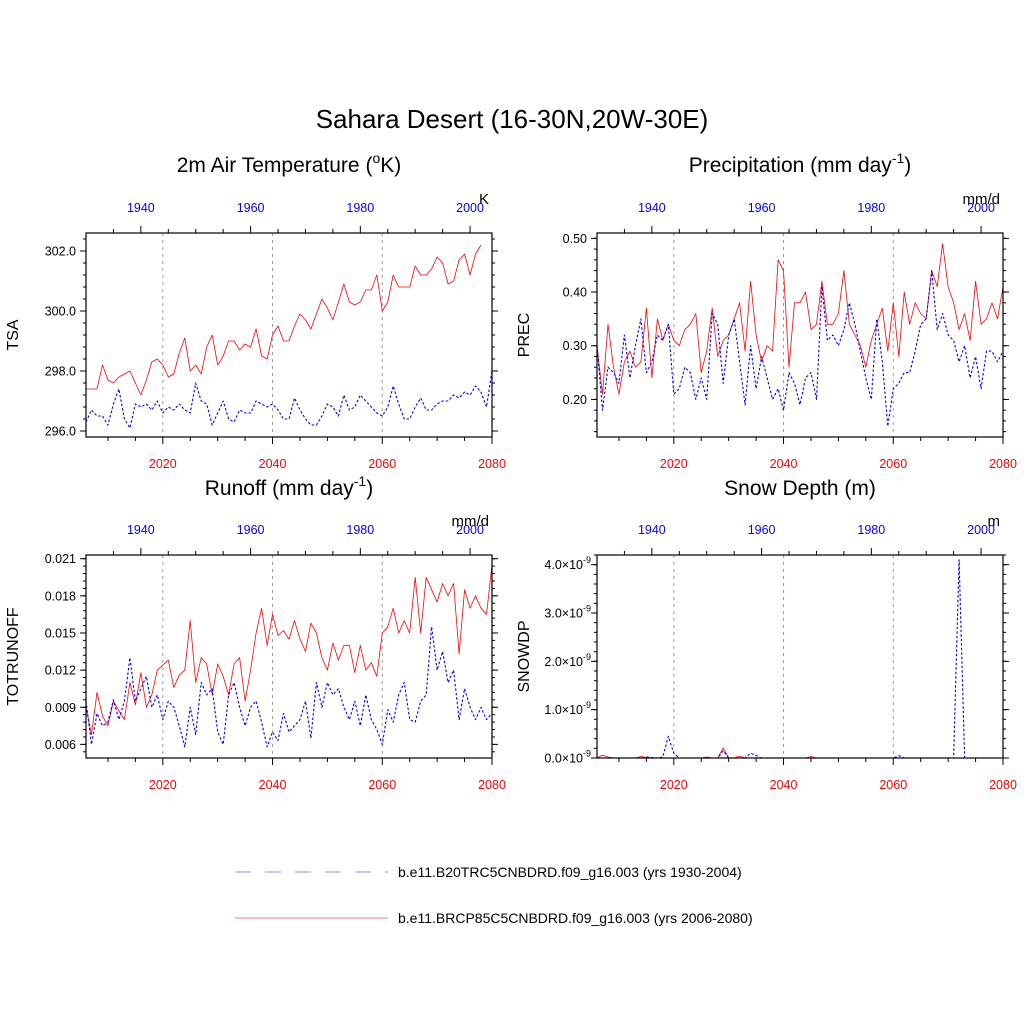 The height and width of the screenshot is (1024, 1024). I want to click on panel-title-runoff: Runoff (mm day-1), so click(289, 486).